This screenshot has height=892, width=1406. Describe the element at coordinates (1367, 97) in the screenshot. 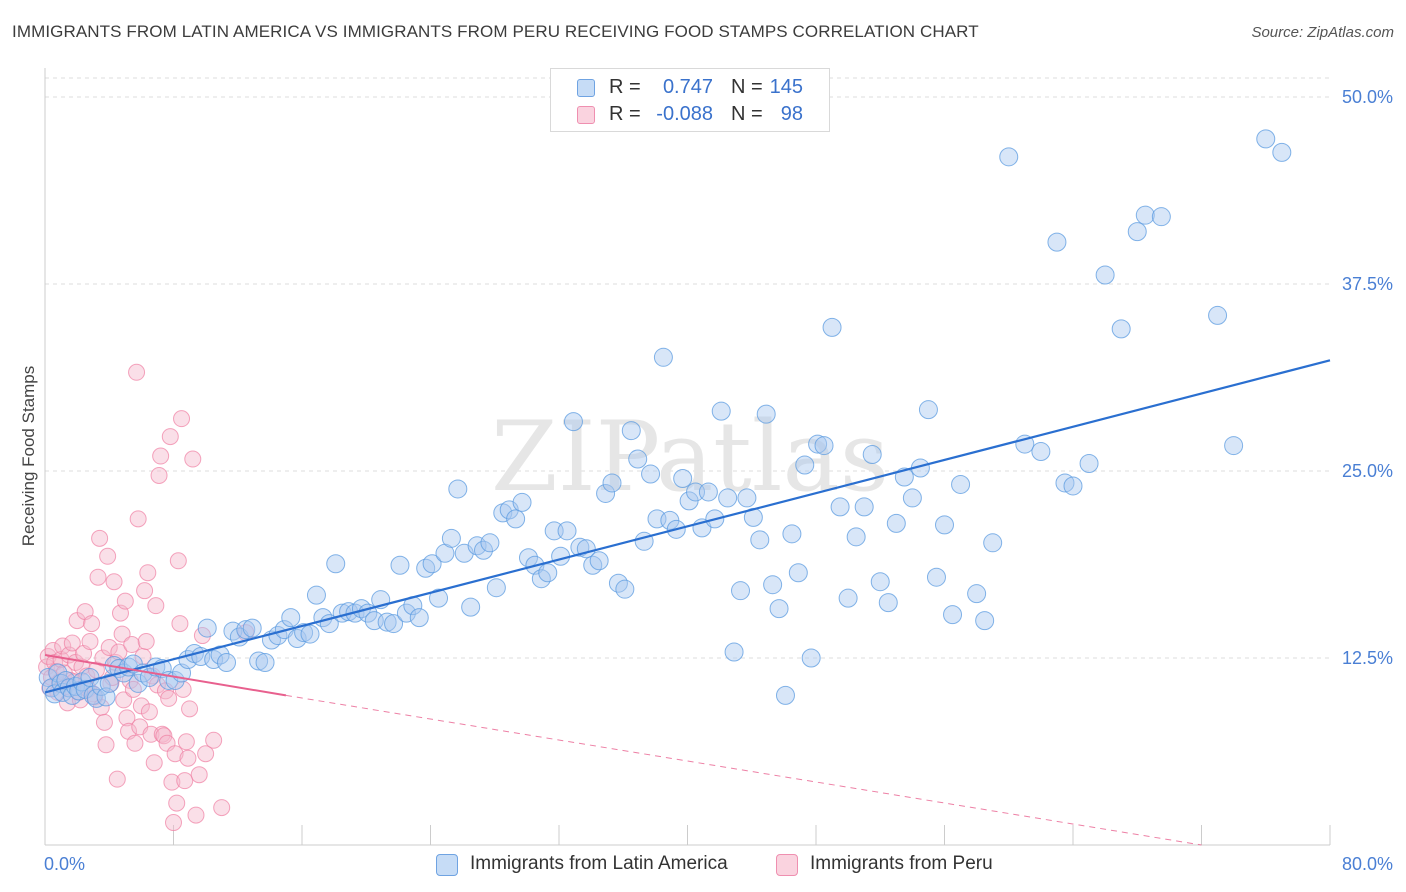

I see `y-tick-label: 50.0%` at that location.